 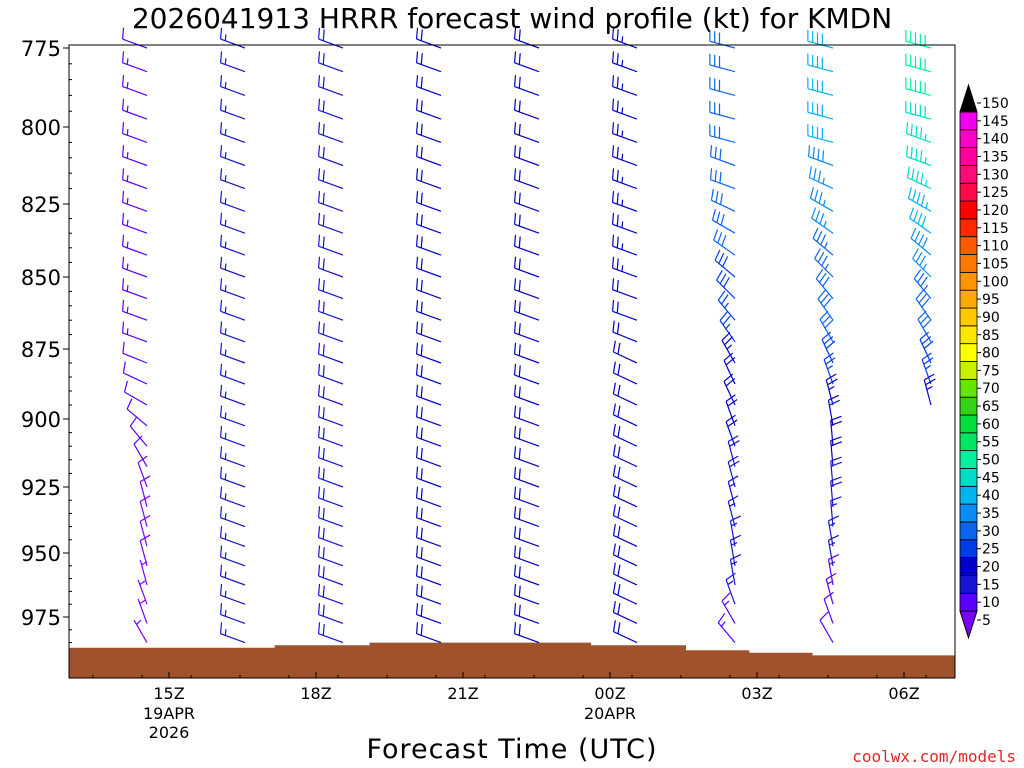 What do you see at coordinates (41, 420) in the screenshot?
I see `y-tick-label: 900` at bounding box center [41, 420].